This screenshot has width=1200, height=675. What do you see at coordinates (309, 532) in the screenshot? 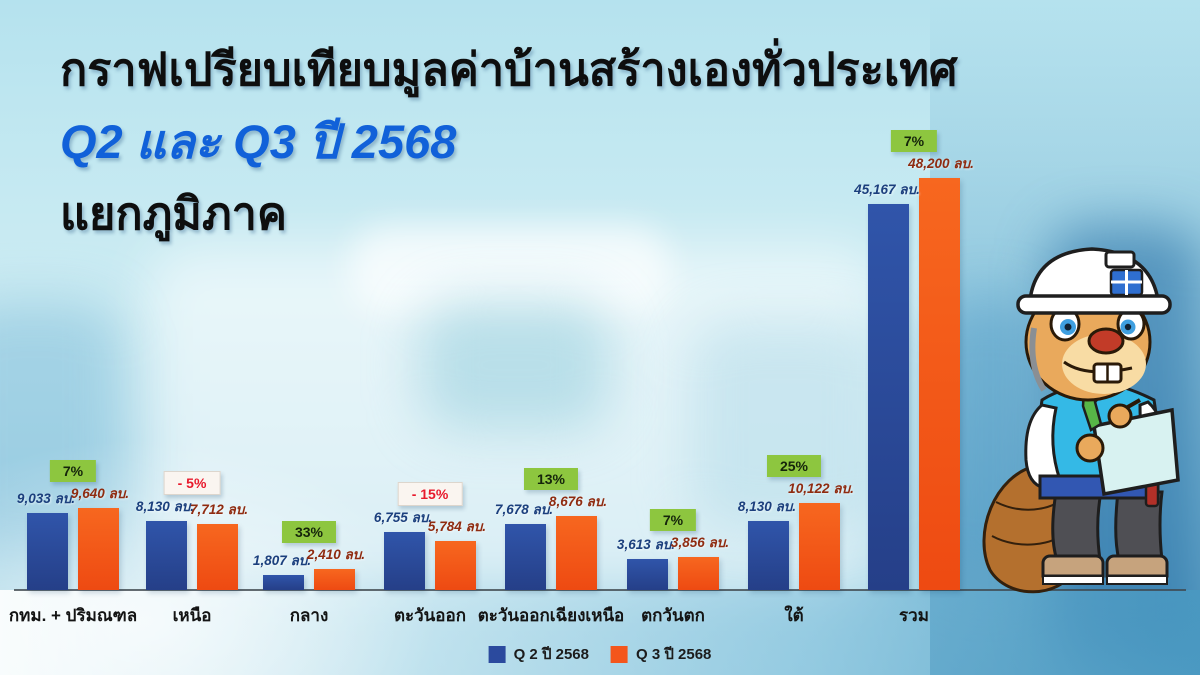
I see `change-badge: 33%` at bounding box center [309, 532].